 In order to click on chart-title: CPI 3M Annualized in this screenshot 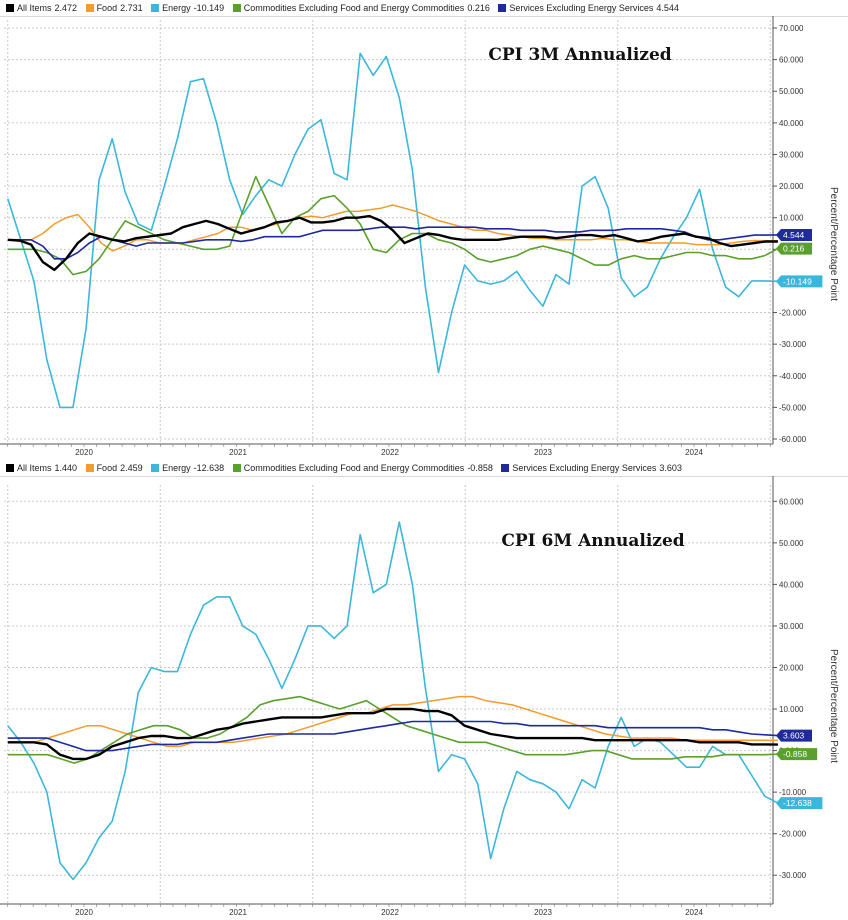, I will do `click(579, 55)`.